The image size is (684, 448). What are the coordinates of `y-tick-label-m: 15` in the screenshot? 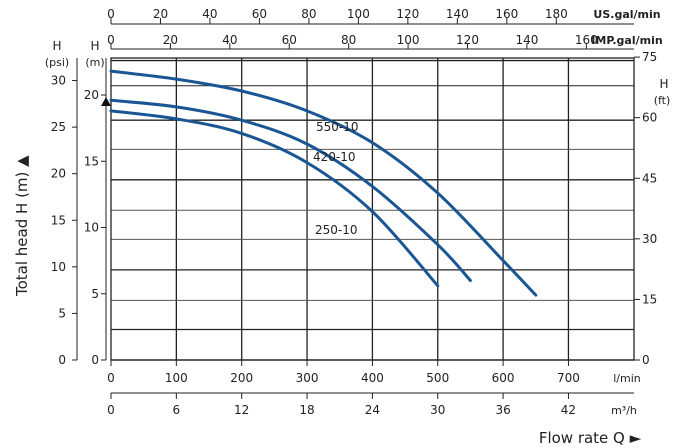 It's located at (91, 161).